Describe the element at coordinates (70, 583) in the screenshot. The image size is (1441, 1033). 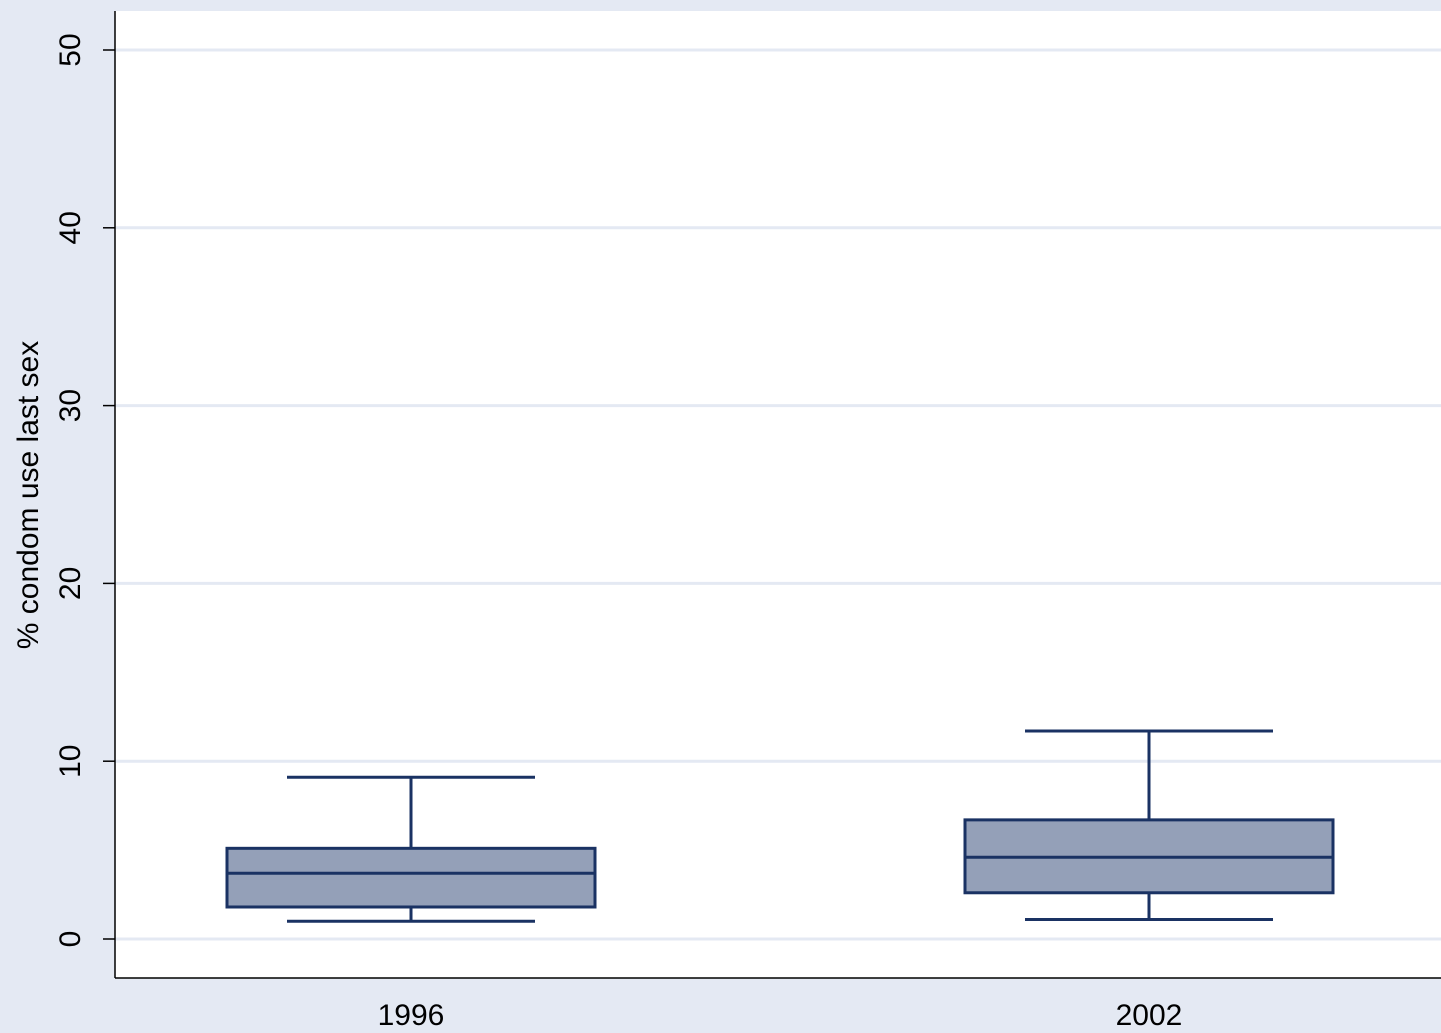
I see `y-tick-label-20: 20` at that location.